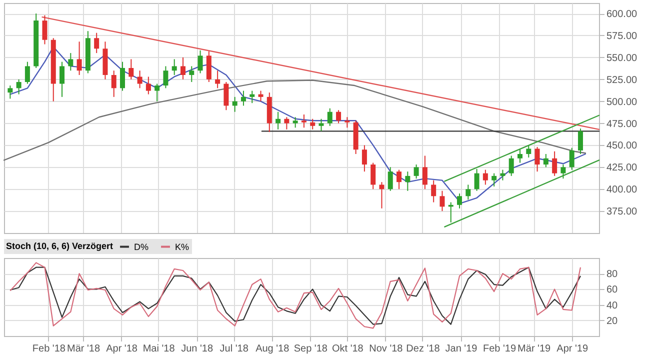 Image resolution: width=645 pixels, height=363 pixels. What do you see at coordinates (197, 349) in the screenshot?
I see `x-tick-label: Jun '18` at bounding box center [197, 349].